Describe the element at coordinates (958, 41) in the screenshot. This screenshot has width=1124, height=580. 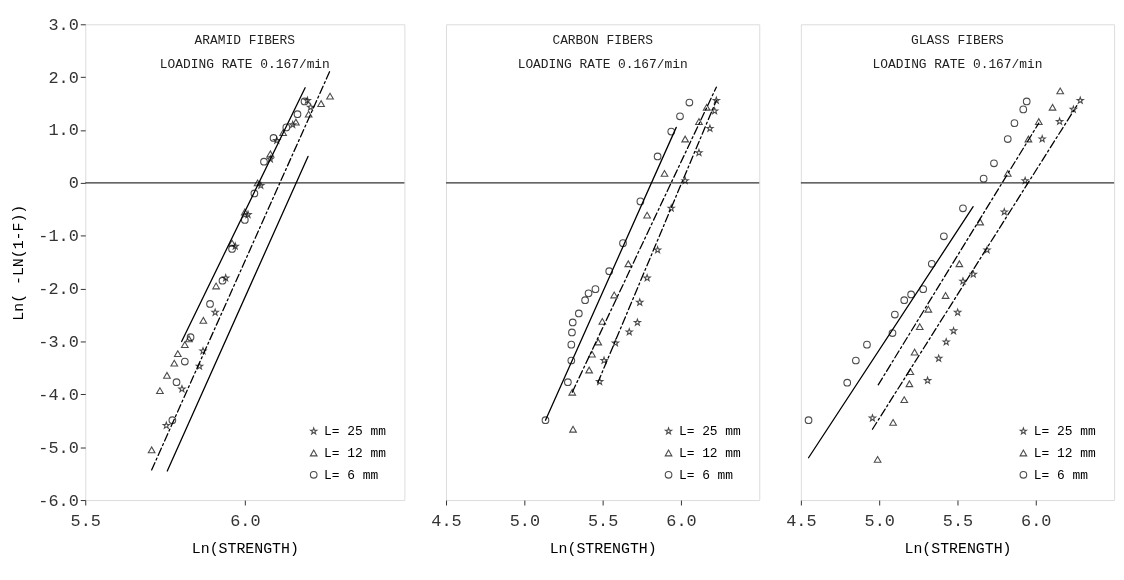
I see `text: GLASS FIBERS` at that location.